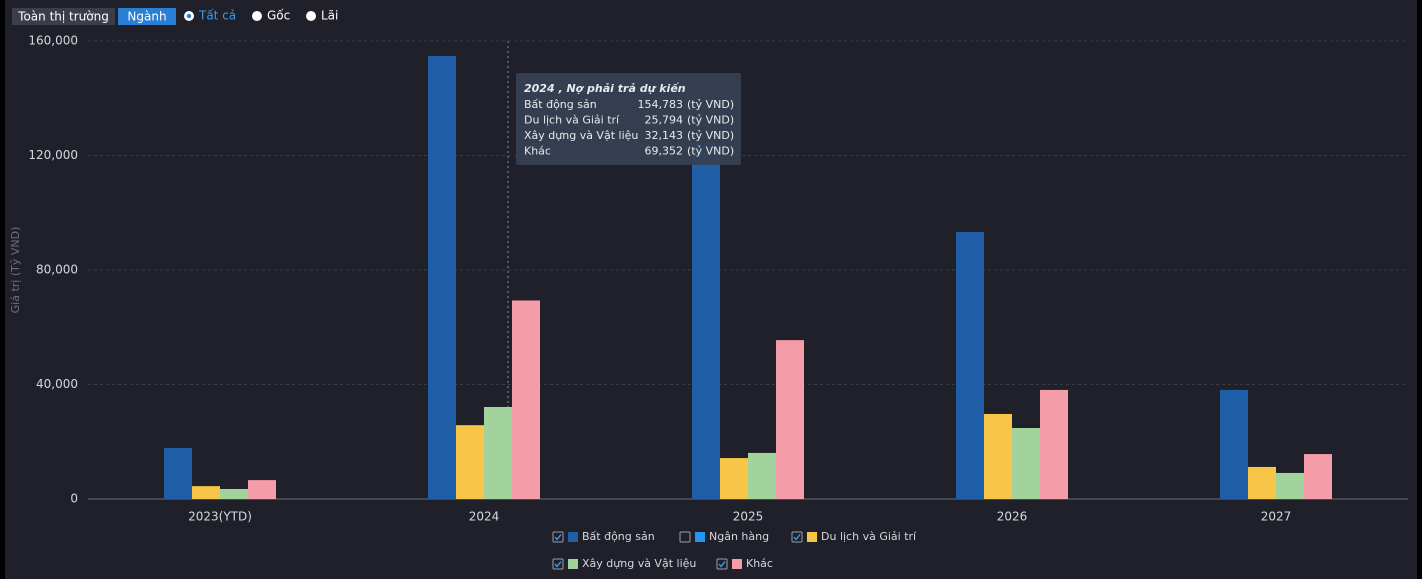 The height and width of the screenshot is (579, 1422). Describe the element at coordinates (661, 104) in the screenshot. I see `tooltip-value: 154,783` at that location.